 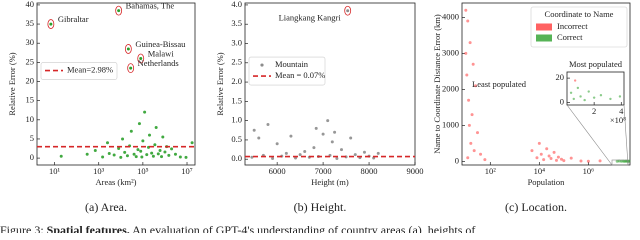 I want to click on y-tick-label: 1000, so click(x=450, y=124).